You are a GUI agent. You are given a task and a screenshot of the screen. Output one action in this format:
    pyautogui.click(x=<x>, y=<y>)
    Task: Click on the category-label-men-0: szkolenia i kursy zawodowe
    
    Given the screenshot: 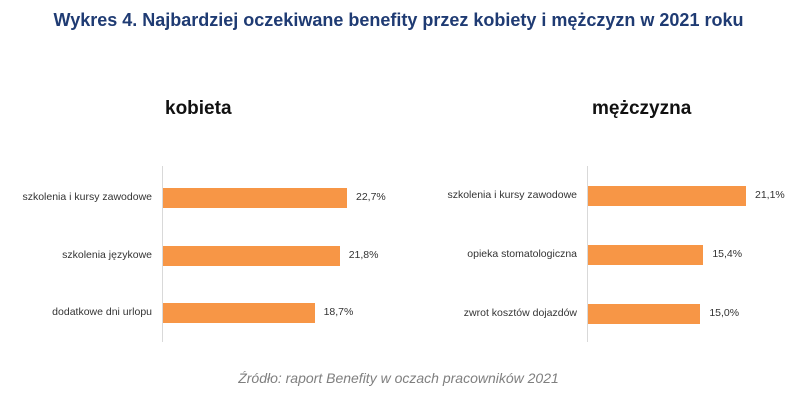 What is the action you would take?
    pyautogui.click(x=512, y=195)
    